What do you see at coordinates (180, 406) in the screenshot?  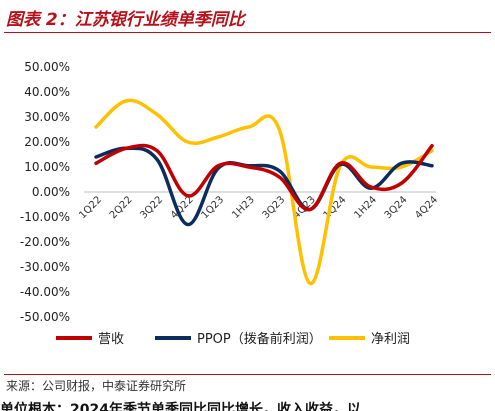 I see `cut-off-text: 单位根本：2024年季节单季同比同比增长，收入收益，以` at bounding box center [180, 406].